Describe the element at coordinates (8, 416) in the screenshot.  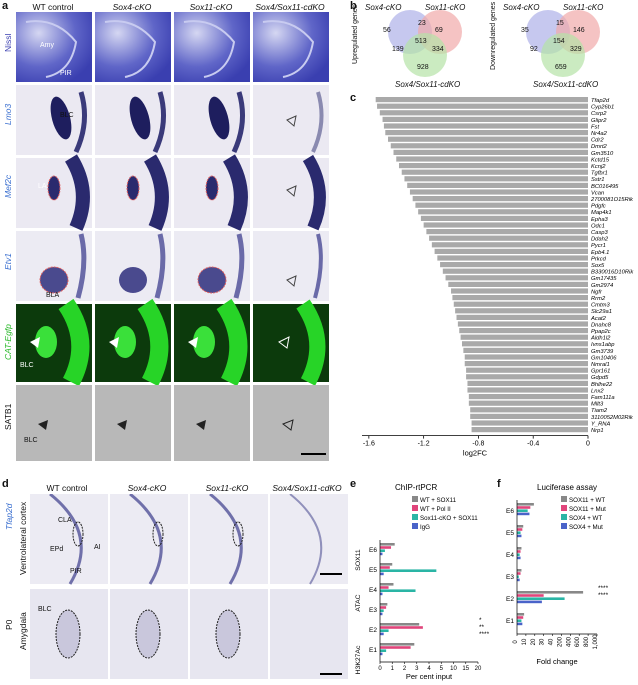
I see `row-label-satb1: SATB1` at that location.